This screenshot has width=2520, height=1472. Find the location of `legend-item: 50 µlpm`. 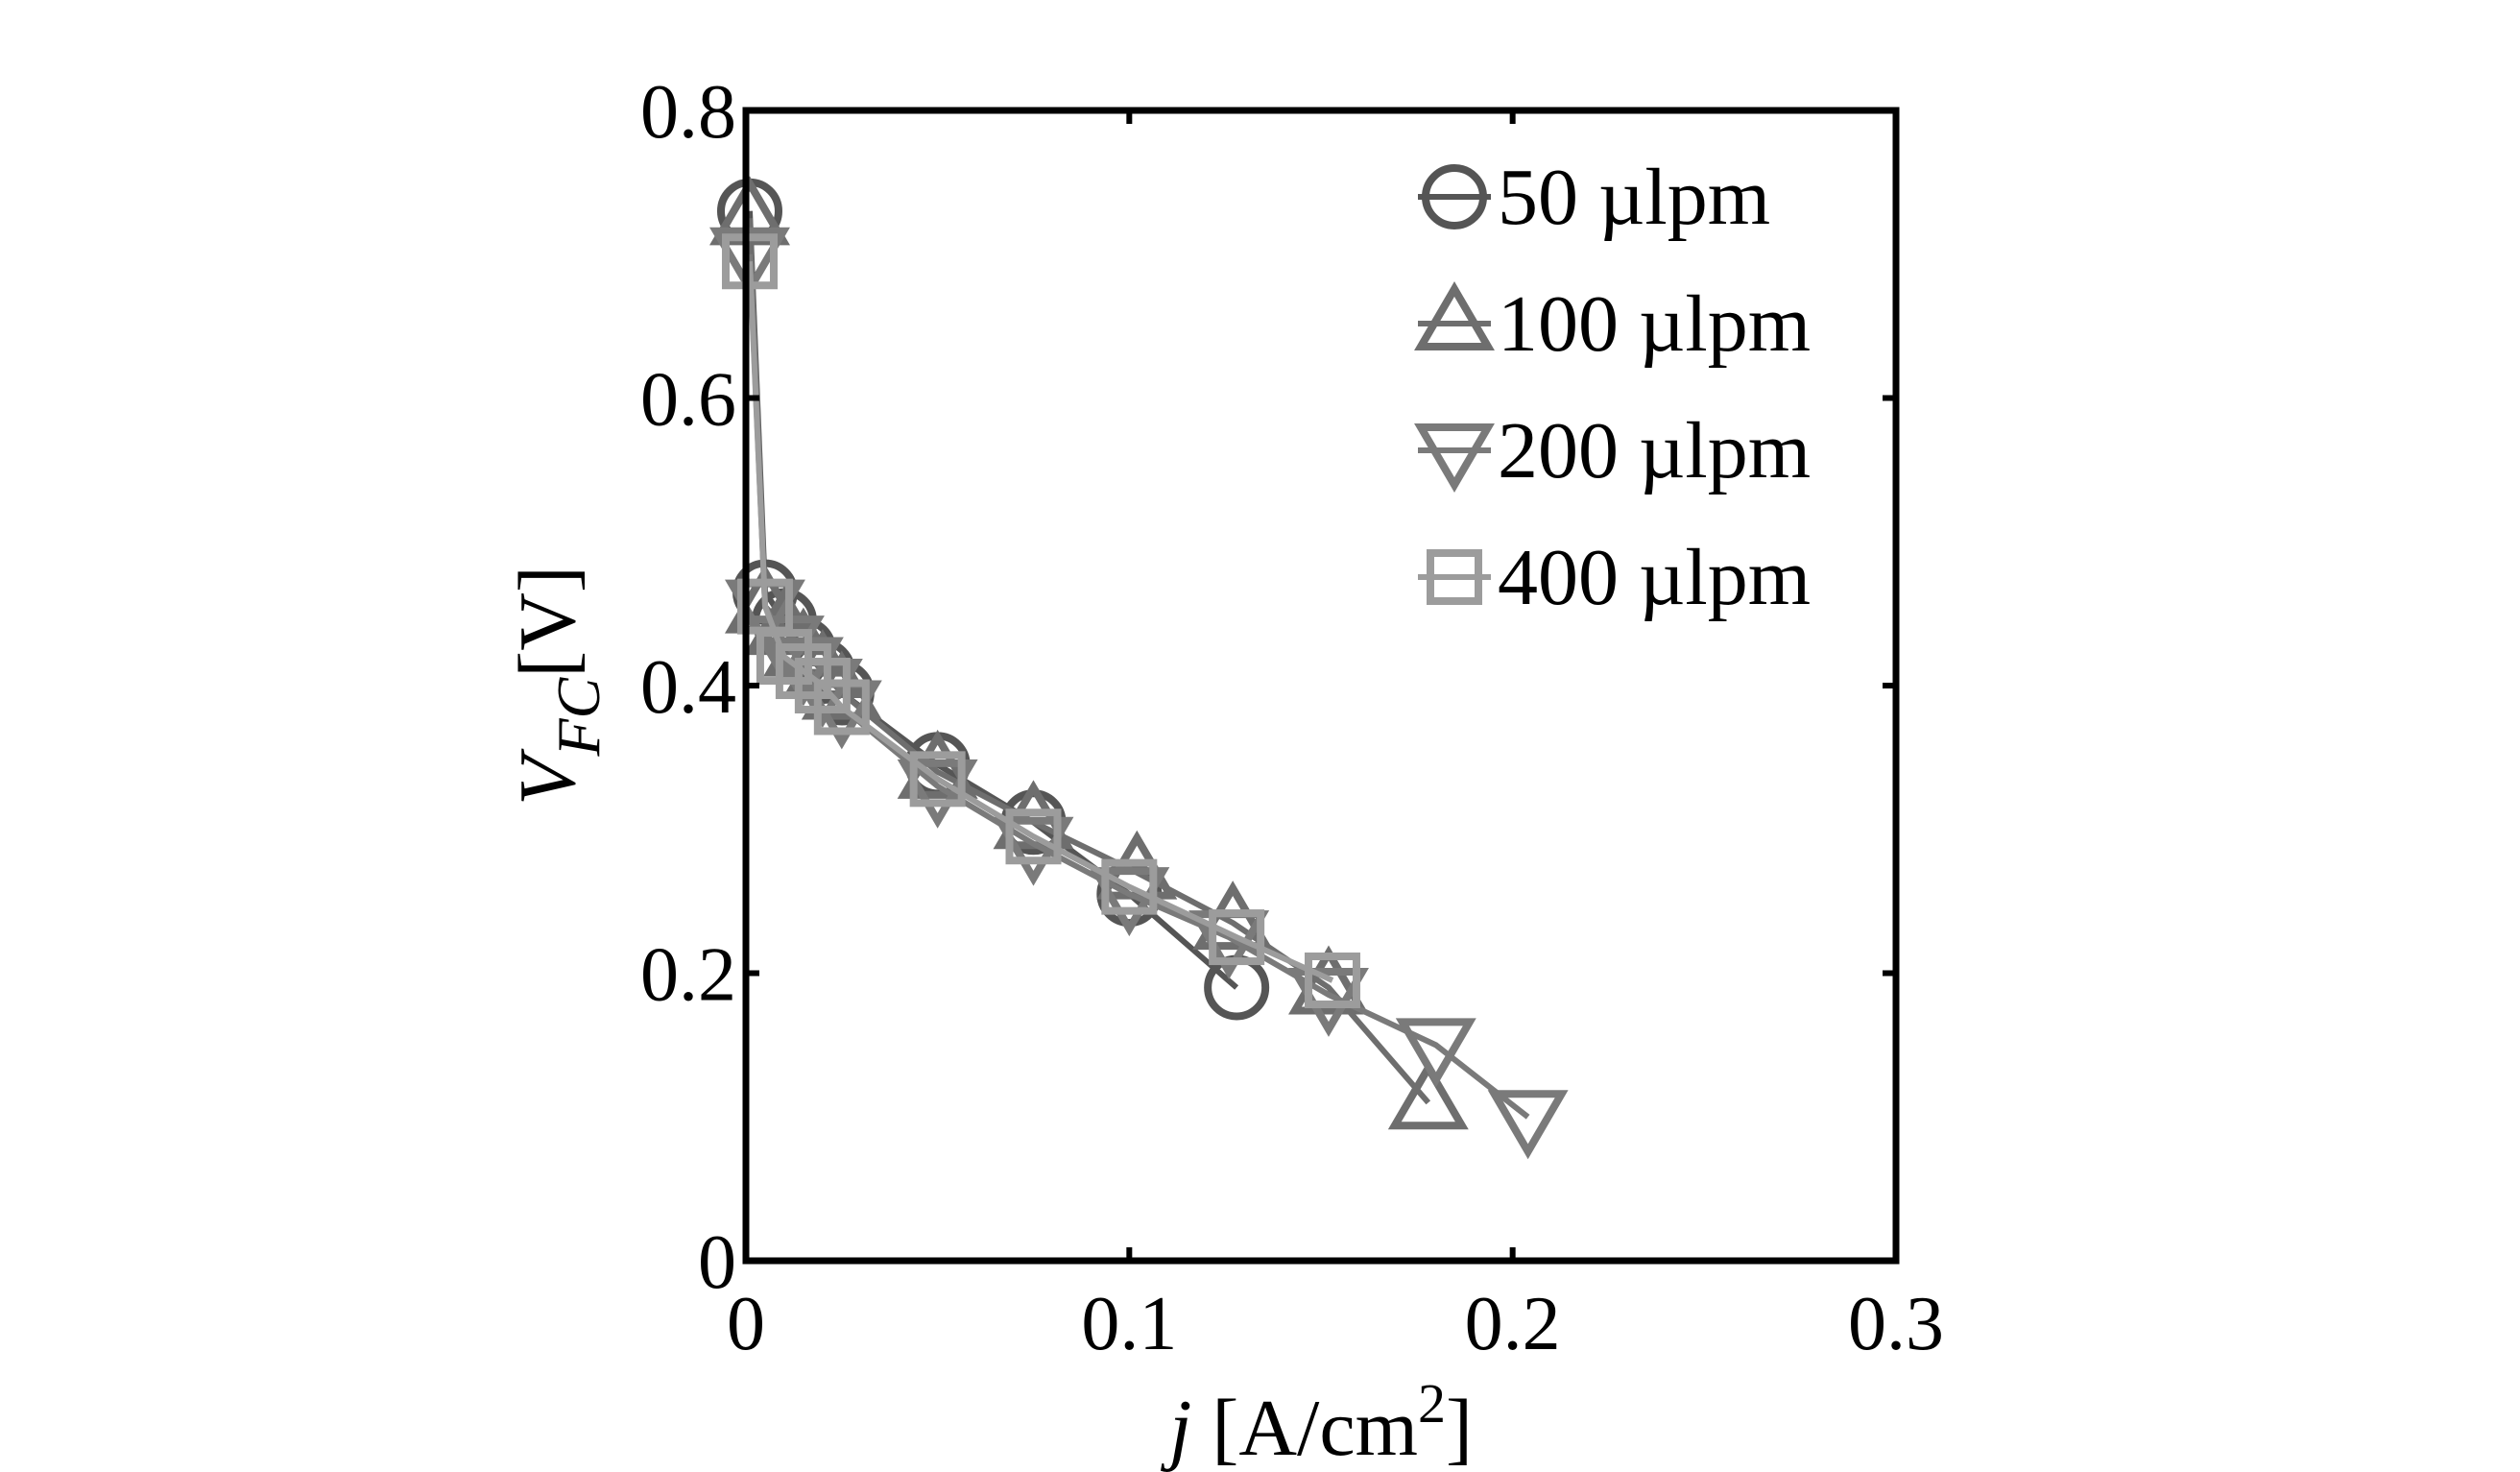

legend-item: 50 µlpm is located at coordinates (1594, 197).